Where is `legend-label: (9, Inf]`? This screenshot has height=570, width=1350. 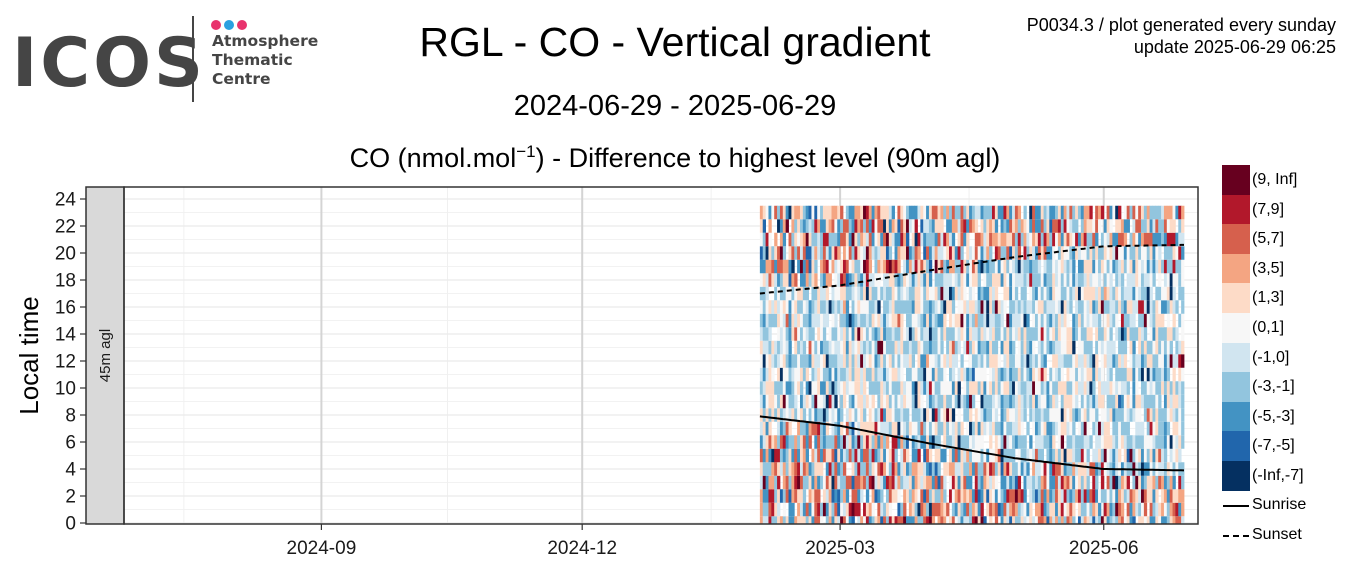 legend-label: (9, Inf] is located at coordinates (1275, 179).